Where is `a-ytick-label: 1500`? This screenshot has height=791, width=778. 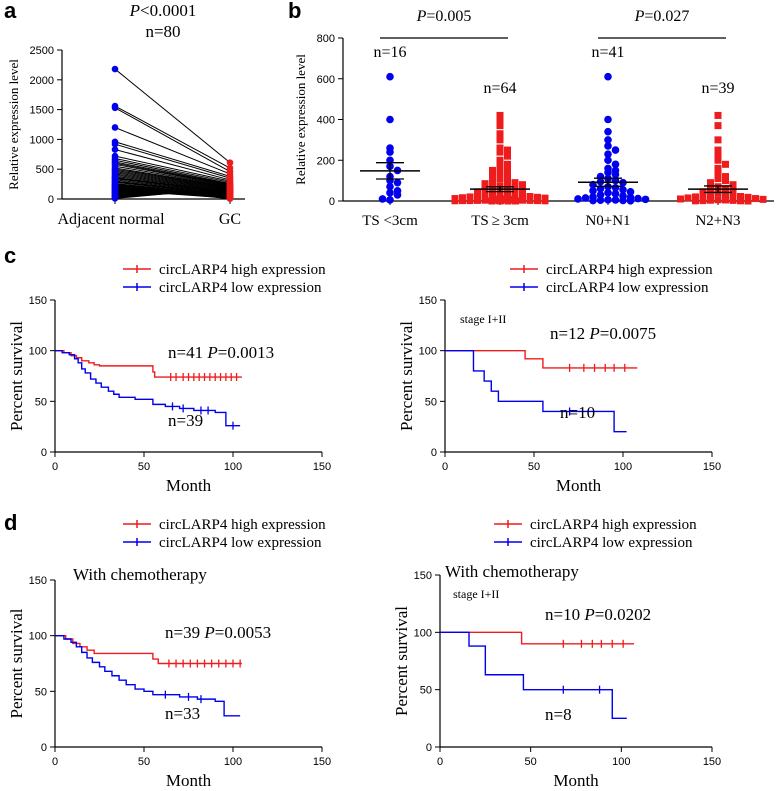
a-ytick-label: 1500 is located at coordinates (42, 111).